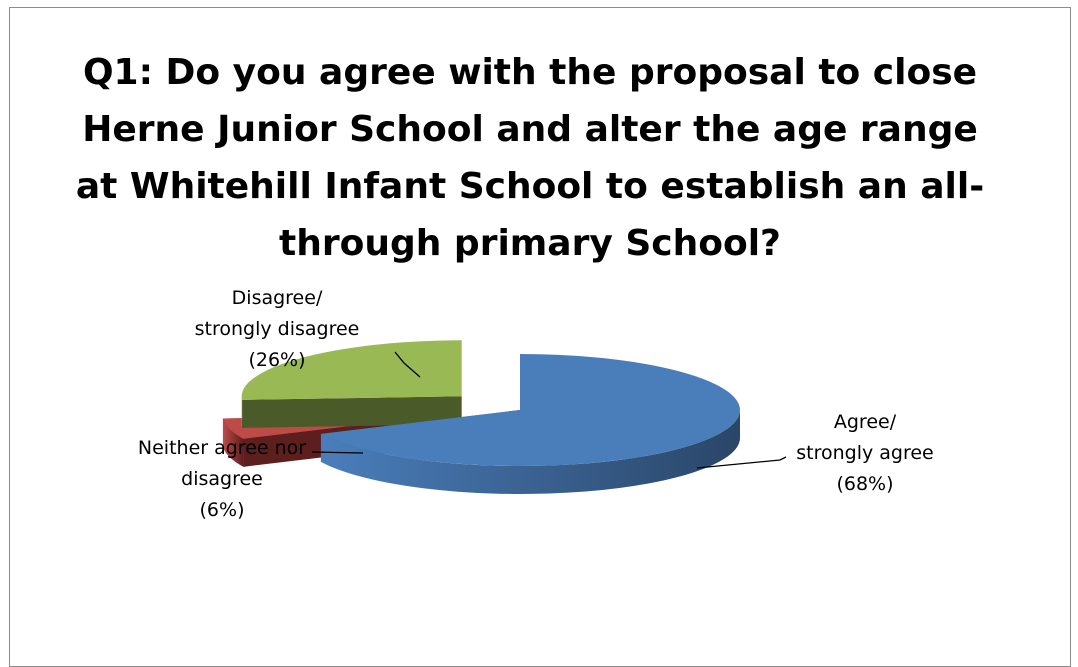 The image size is (1078, 667). I want to click on slice-label: Neither agree nor disagree (6%), so click(222, 479).